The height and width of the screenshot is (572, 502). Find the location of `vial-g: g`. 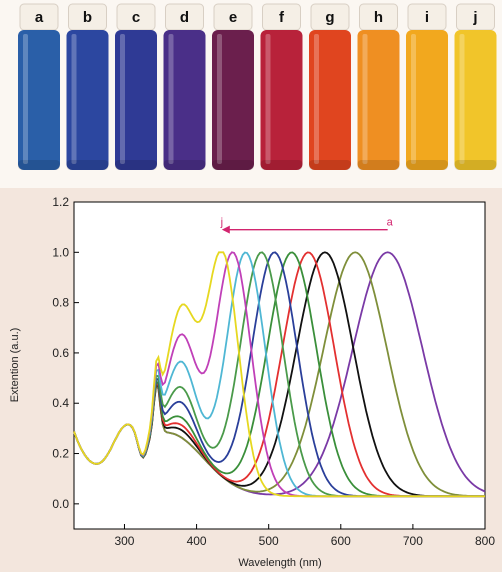

vial-g: g is located at coordinates (330, 86).